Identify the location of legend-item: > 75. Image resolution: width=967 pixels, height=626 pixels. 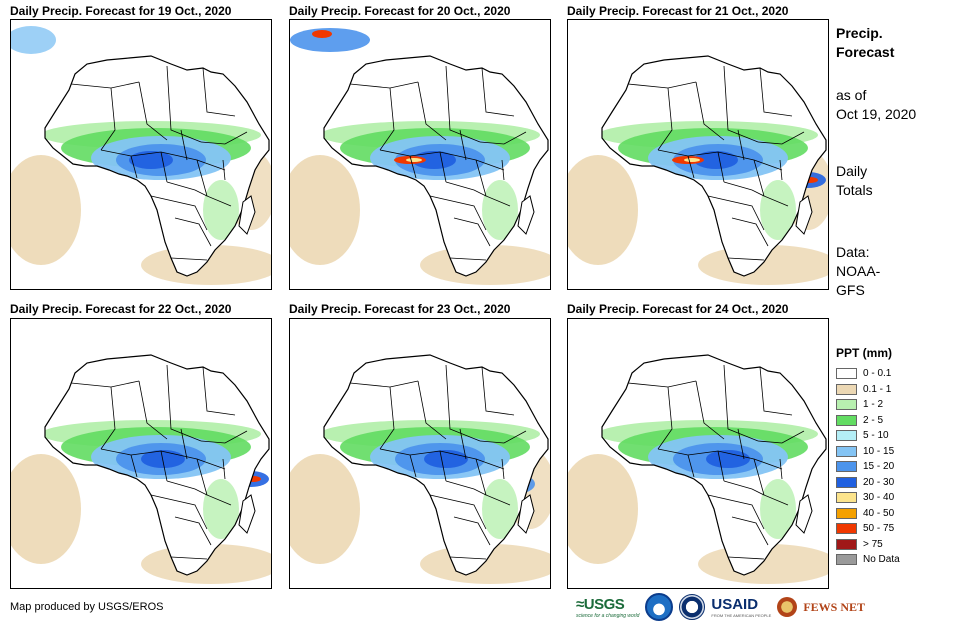
(868, 545).